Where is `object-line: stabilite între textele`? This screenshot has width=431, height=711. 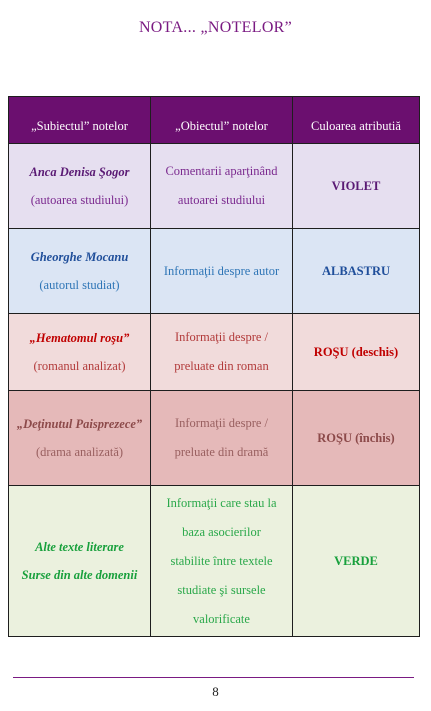
object-line: stabilite între textele is located at coordinates (221, 560).